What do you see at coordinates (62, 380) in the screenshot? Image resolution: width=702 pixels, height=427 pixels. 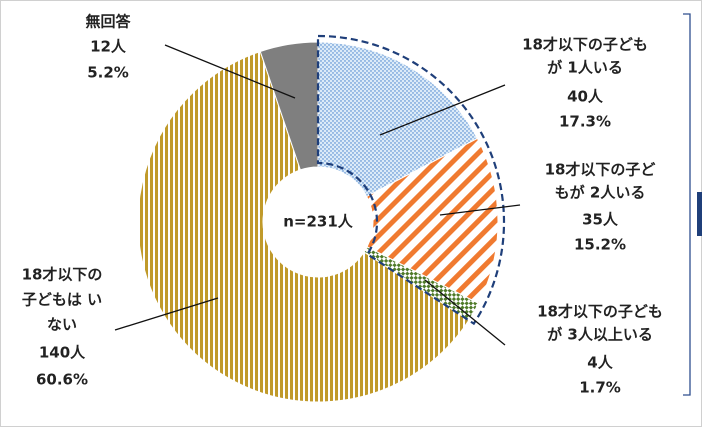 I see `percent-label: 60.6%` at bounding box center [62, 380].